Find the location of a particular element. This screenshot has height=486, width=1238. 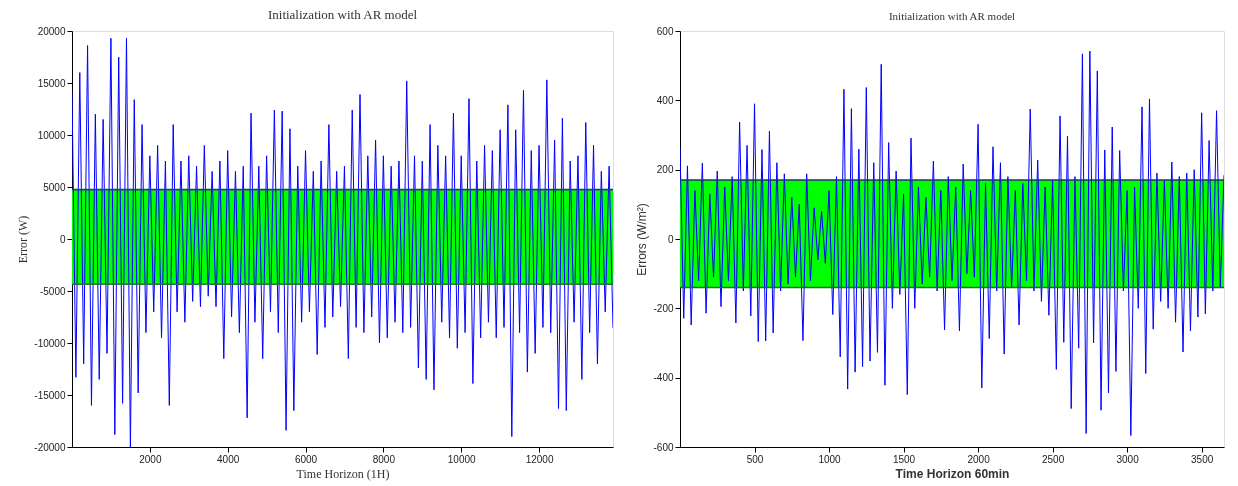

y-tick-label: -20000 is located at coordinates (50, 447).